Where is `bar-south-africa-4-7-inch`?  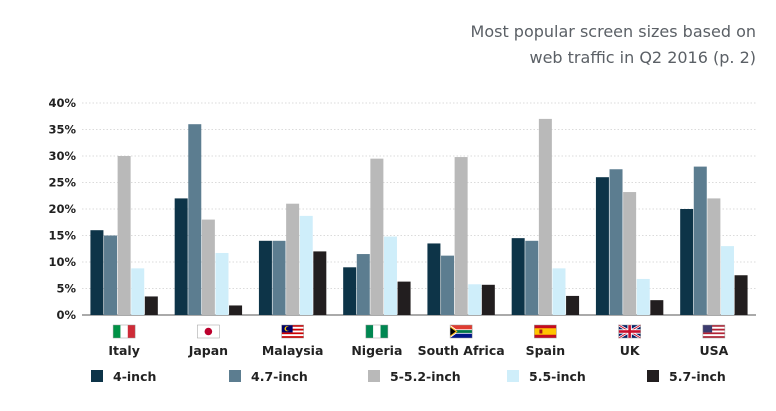 bar-south-africa-4-7-inch is located at coordinates (448, 285).